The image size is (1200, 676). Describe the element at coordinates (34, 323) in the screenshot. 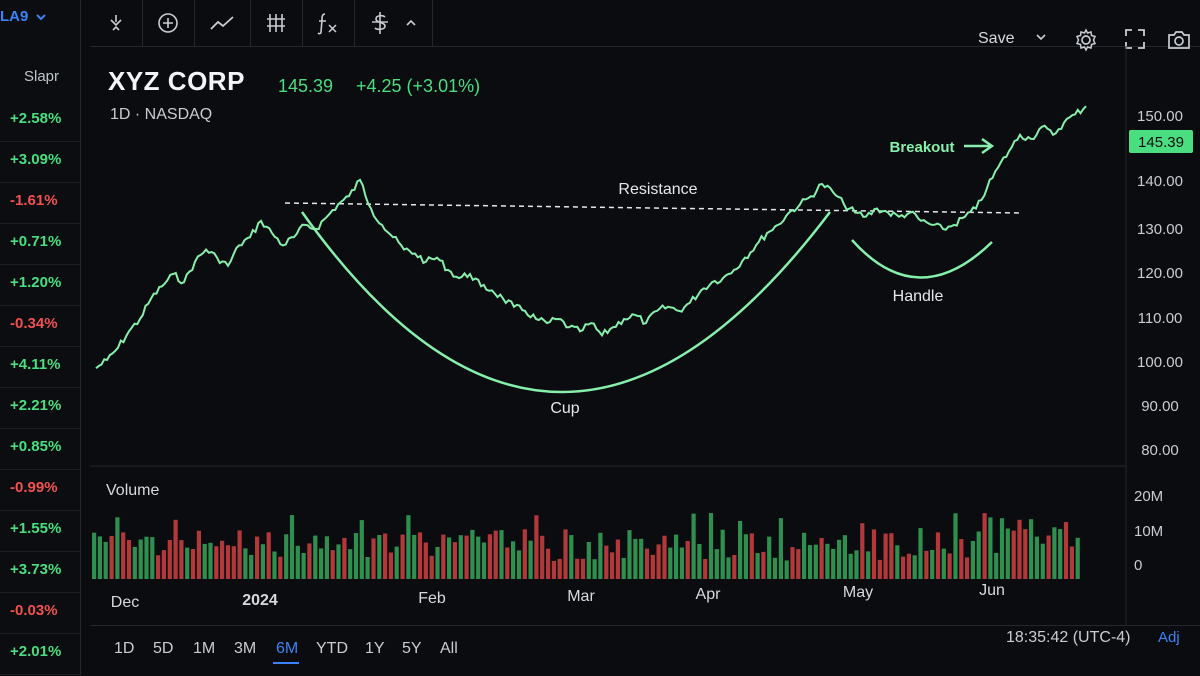

I see `watchlist-change: -0.34%` at that location.